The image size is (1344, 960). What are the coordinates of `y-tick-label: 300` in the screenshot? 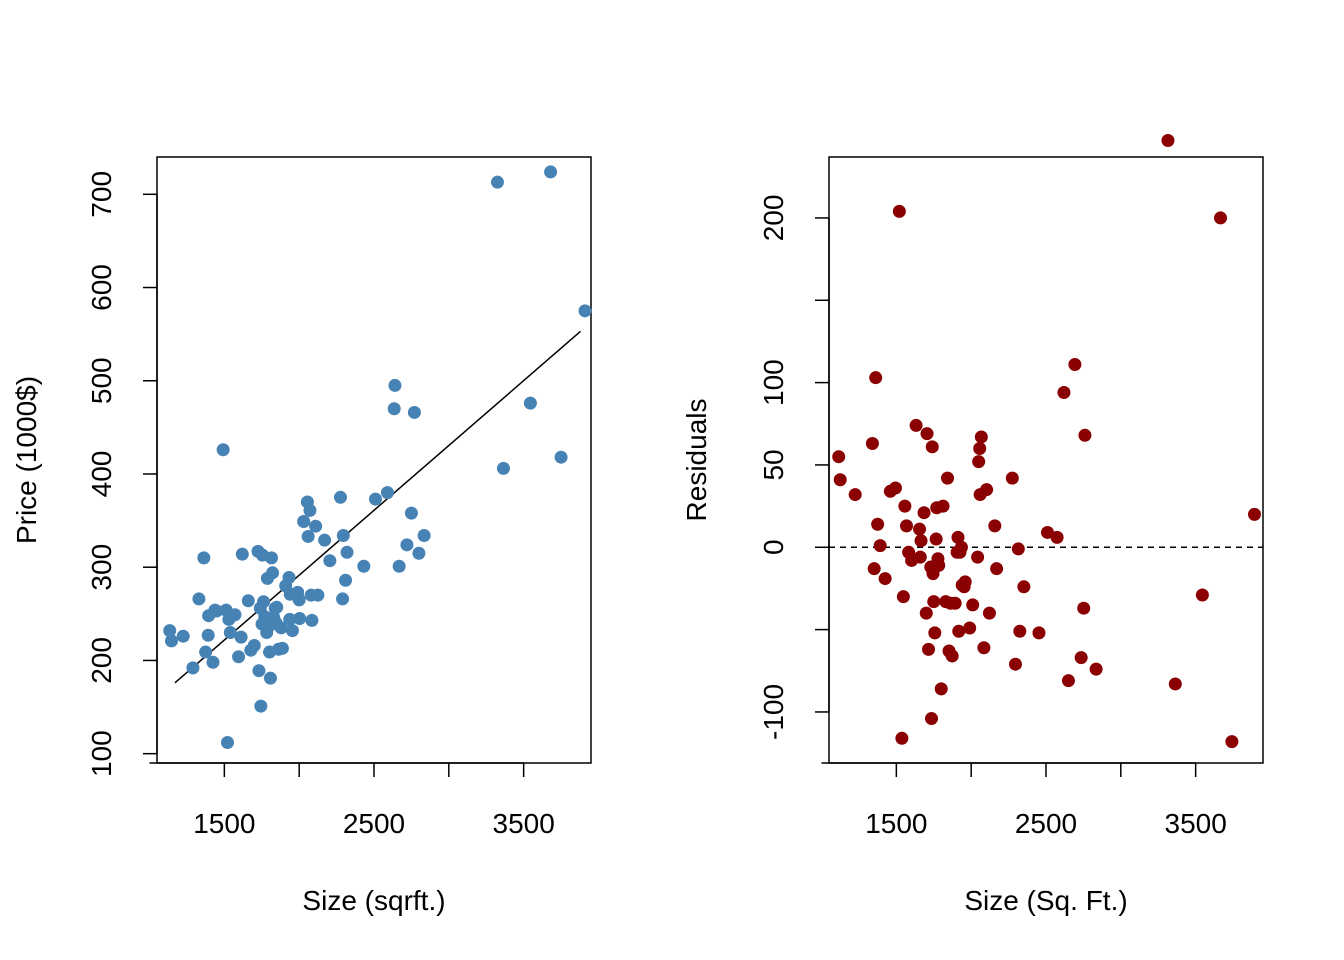 It's located at (101, 567).